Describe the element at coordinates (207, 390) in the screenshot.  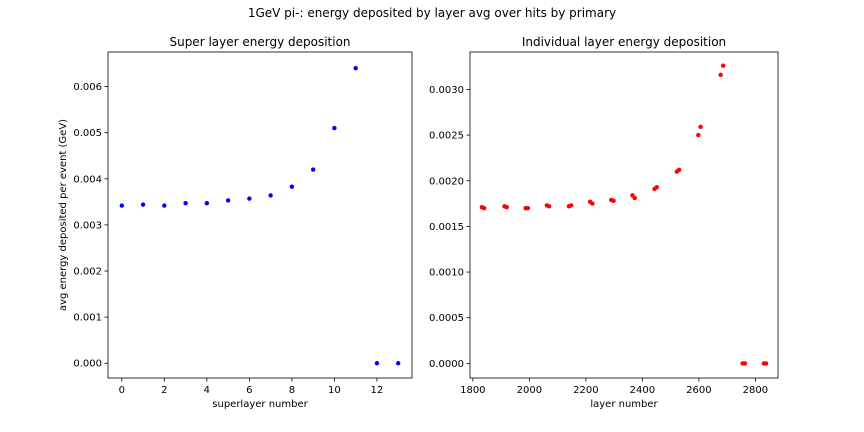
I see `x-tick-label: 4` at that location.